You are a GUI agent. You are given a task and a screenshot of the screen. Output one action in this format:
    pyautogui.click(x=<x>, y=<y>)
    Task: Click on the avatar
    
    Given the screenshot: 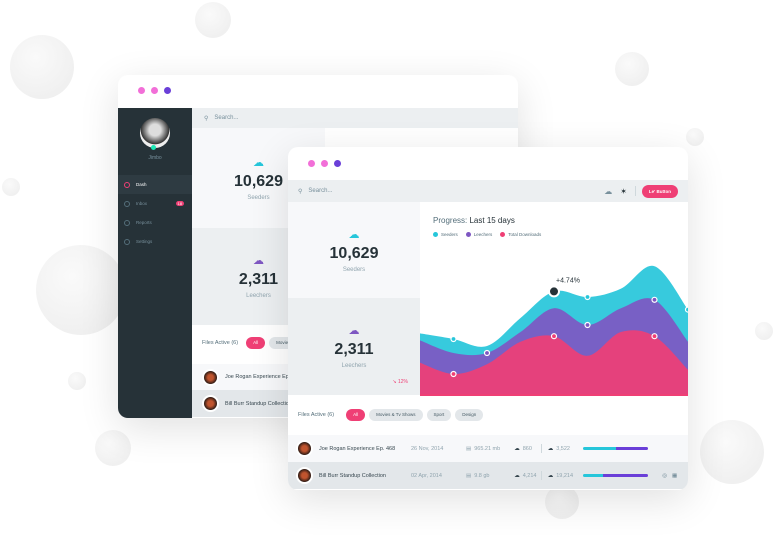 What is the action you would take?
    pyautogui.click(x=155, y=133)
    